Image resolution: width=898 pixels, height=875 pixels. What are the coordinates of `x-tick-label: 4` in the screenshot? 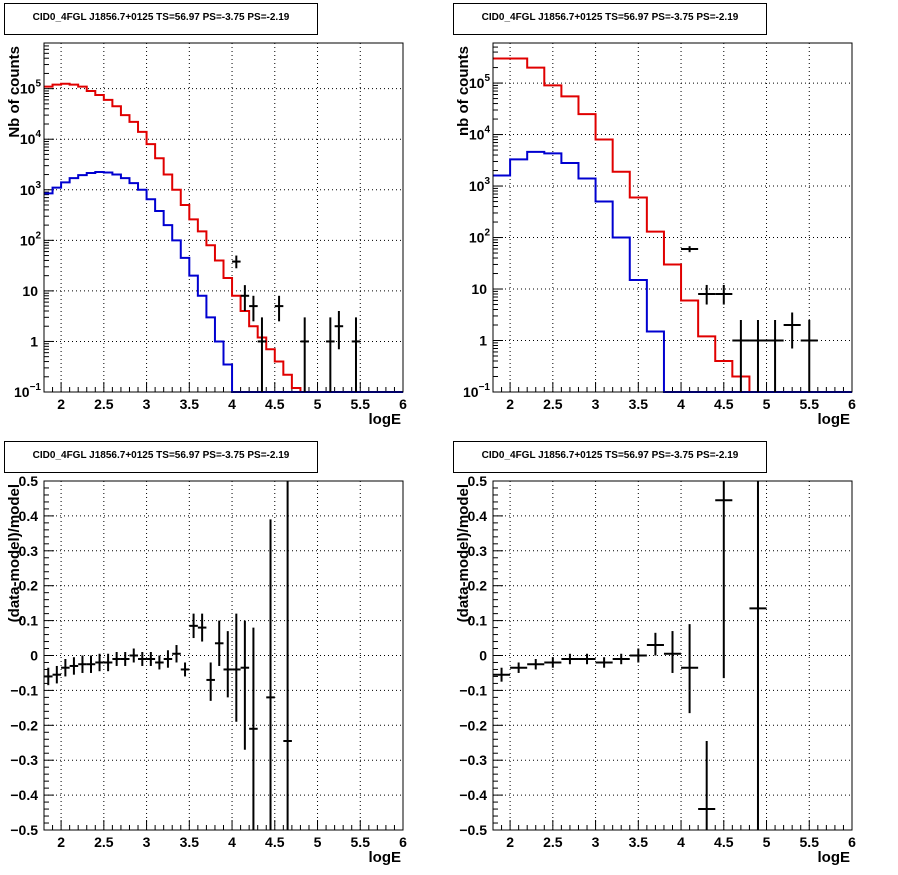 It's located at (681, 404).